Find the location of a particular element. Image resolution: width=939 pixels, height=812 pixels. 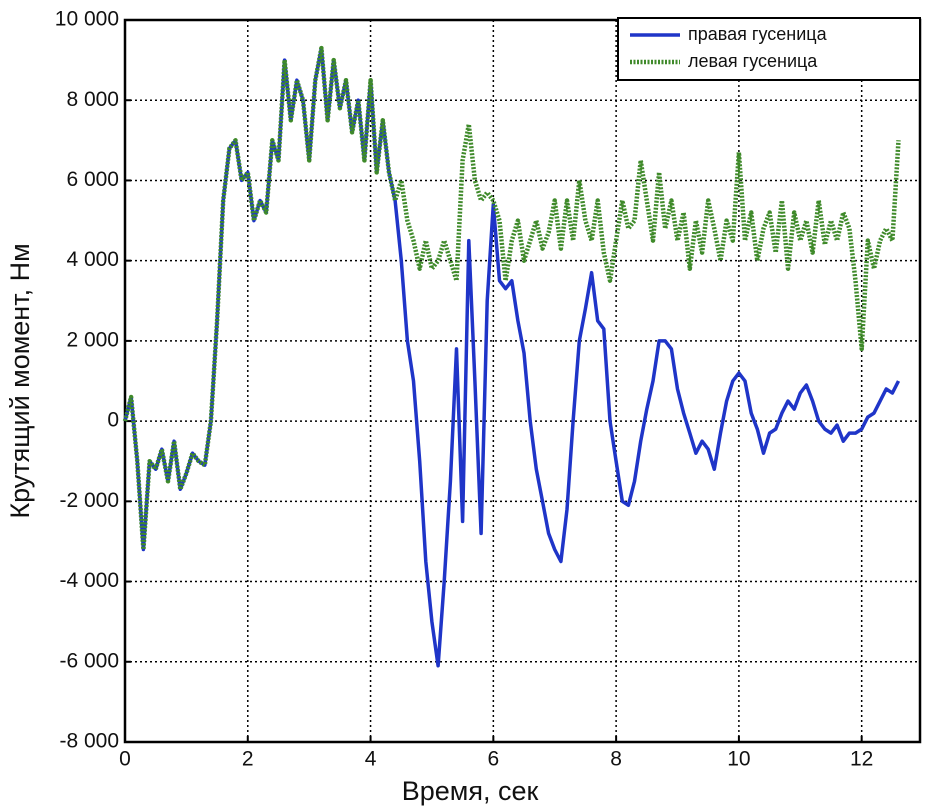

x-axis-title: Время, сек is located at coordinates (470, 791).